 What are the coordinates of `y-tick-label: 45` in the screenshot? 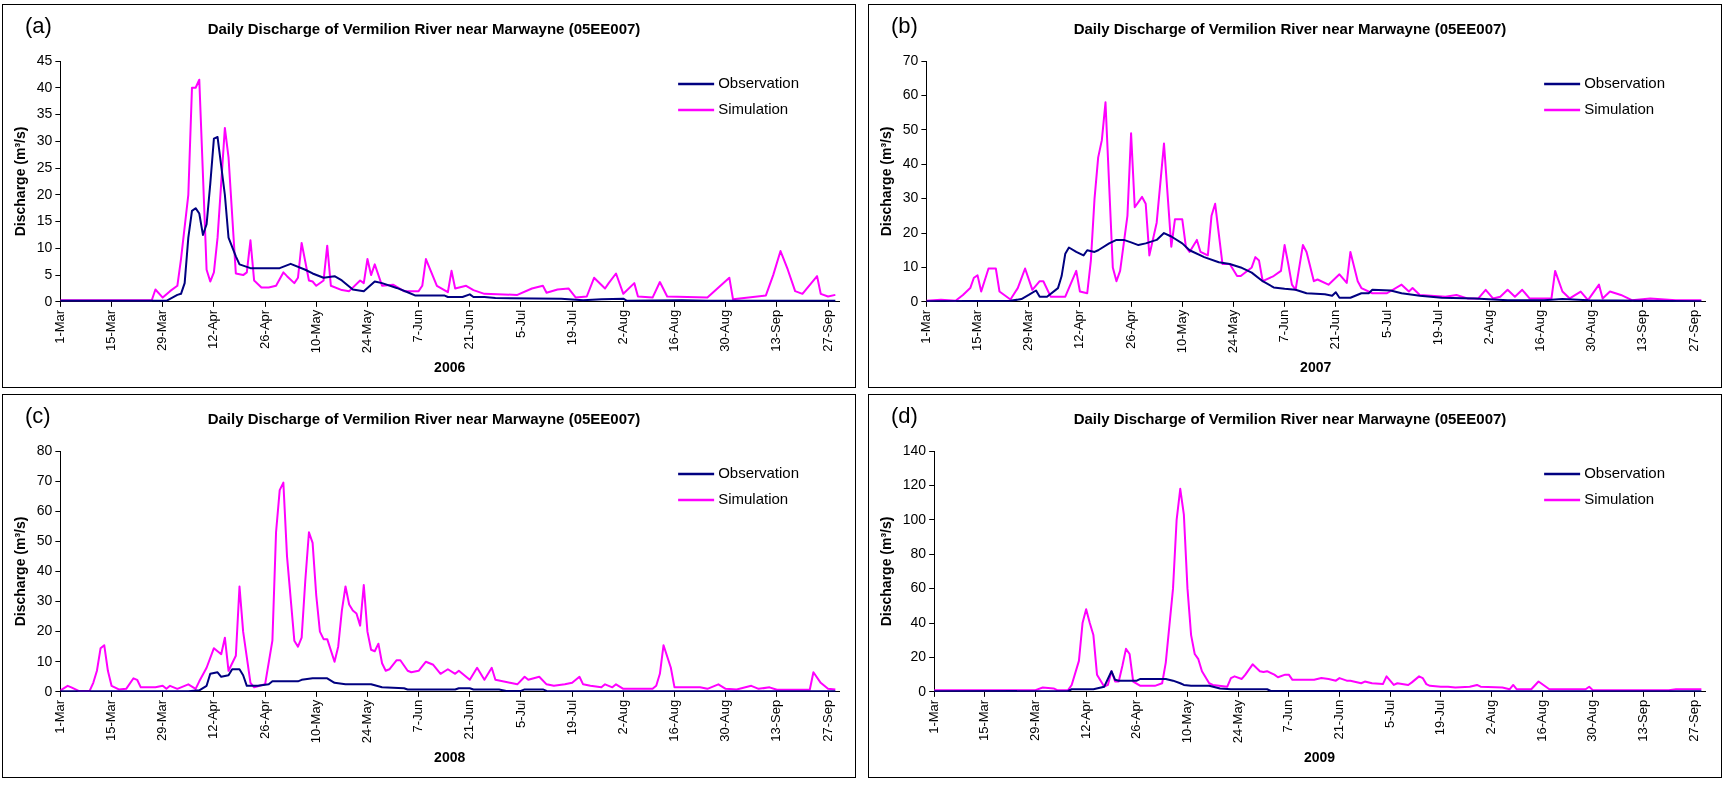 It's located at (44, 59).